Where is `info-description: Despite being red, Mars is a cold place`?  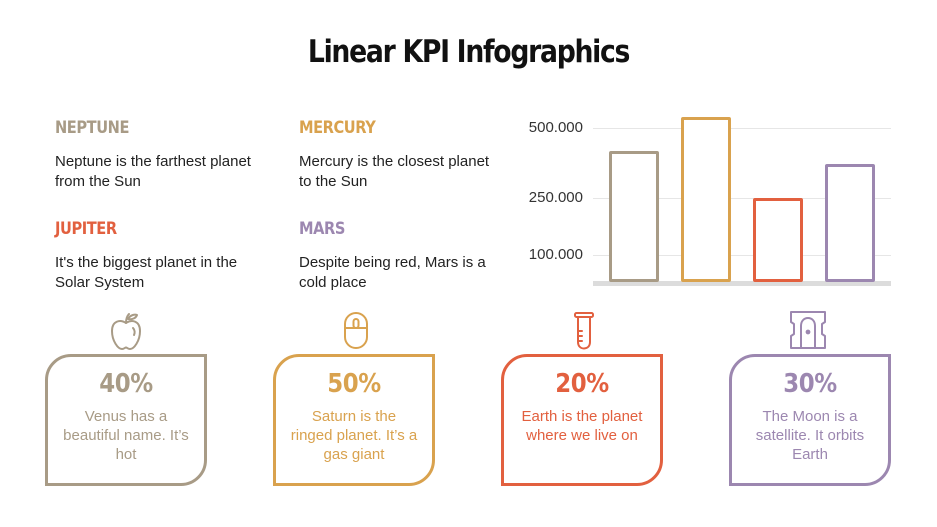
info-description: Despite being red, Mars is a cold place is located at coordinates (392, 272).